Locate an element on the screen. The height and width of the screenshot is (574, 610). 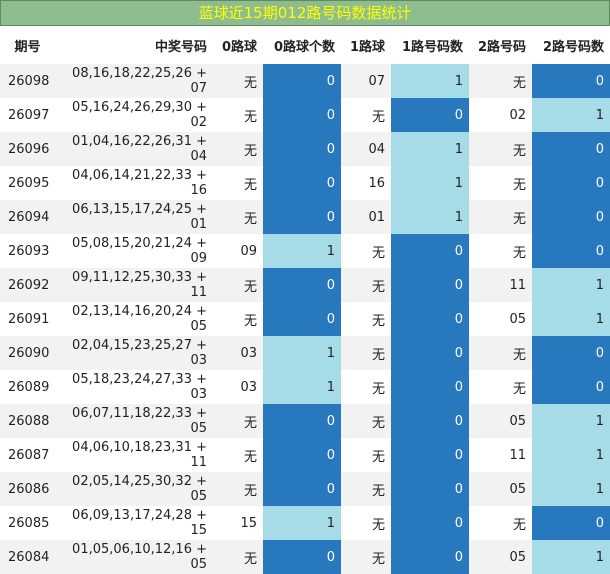
numbers-cell: 06,07,11,18,22,33 + 05 is located at coordinates (134, 421).